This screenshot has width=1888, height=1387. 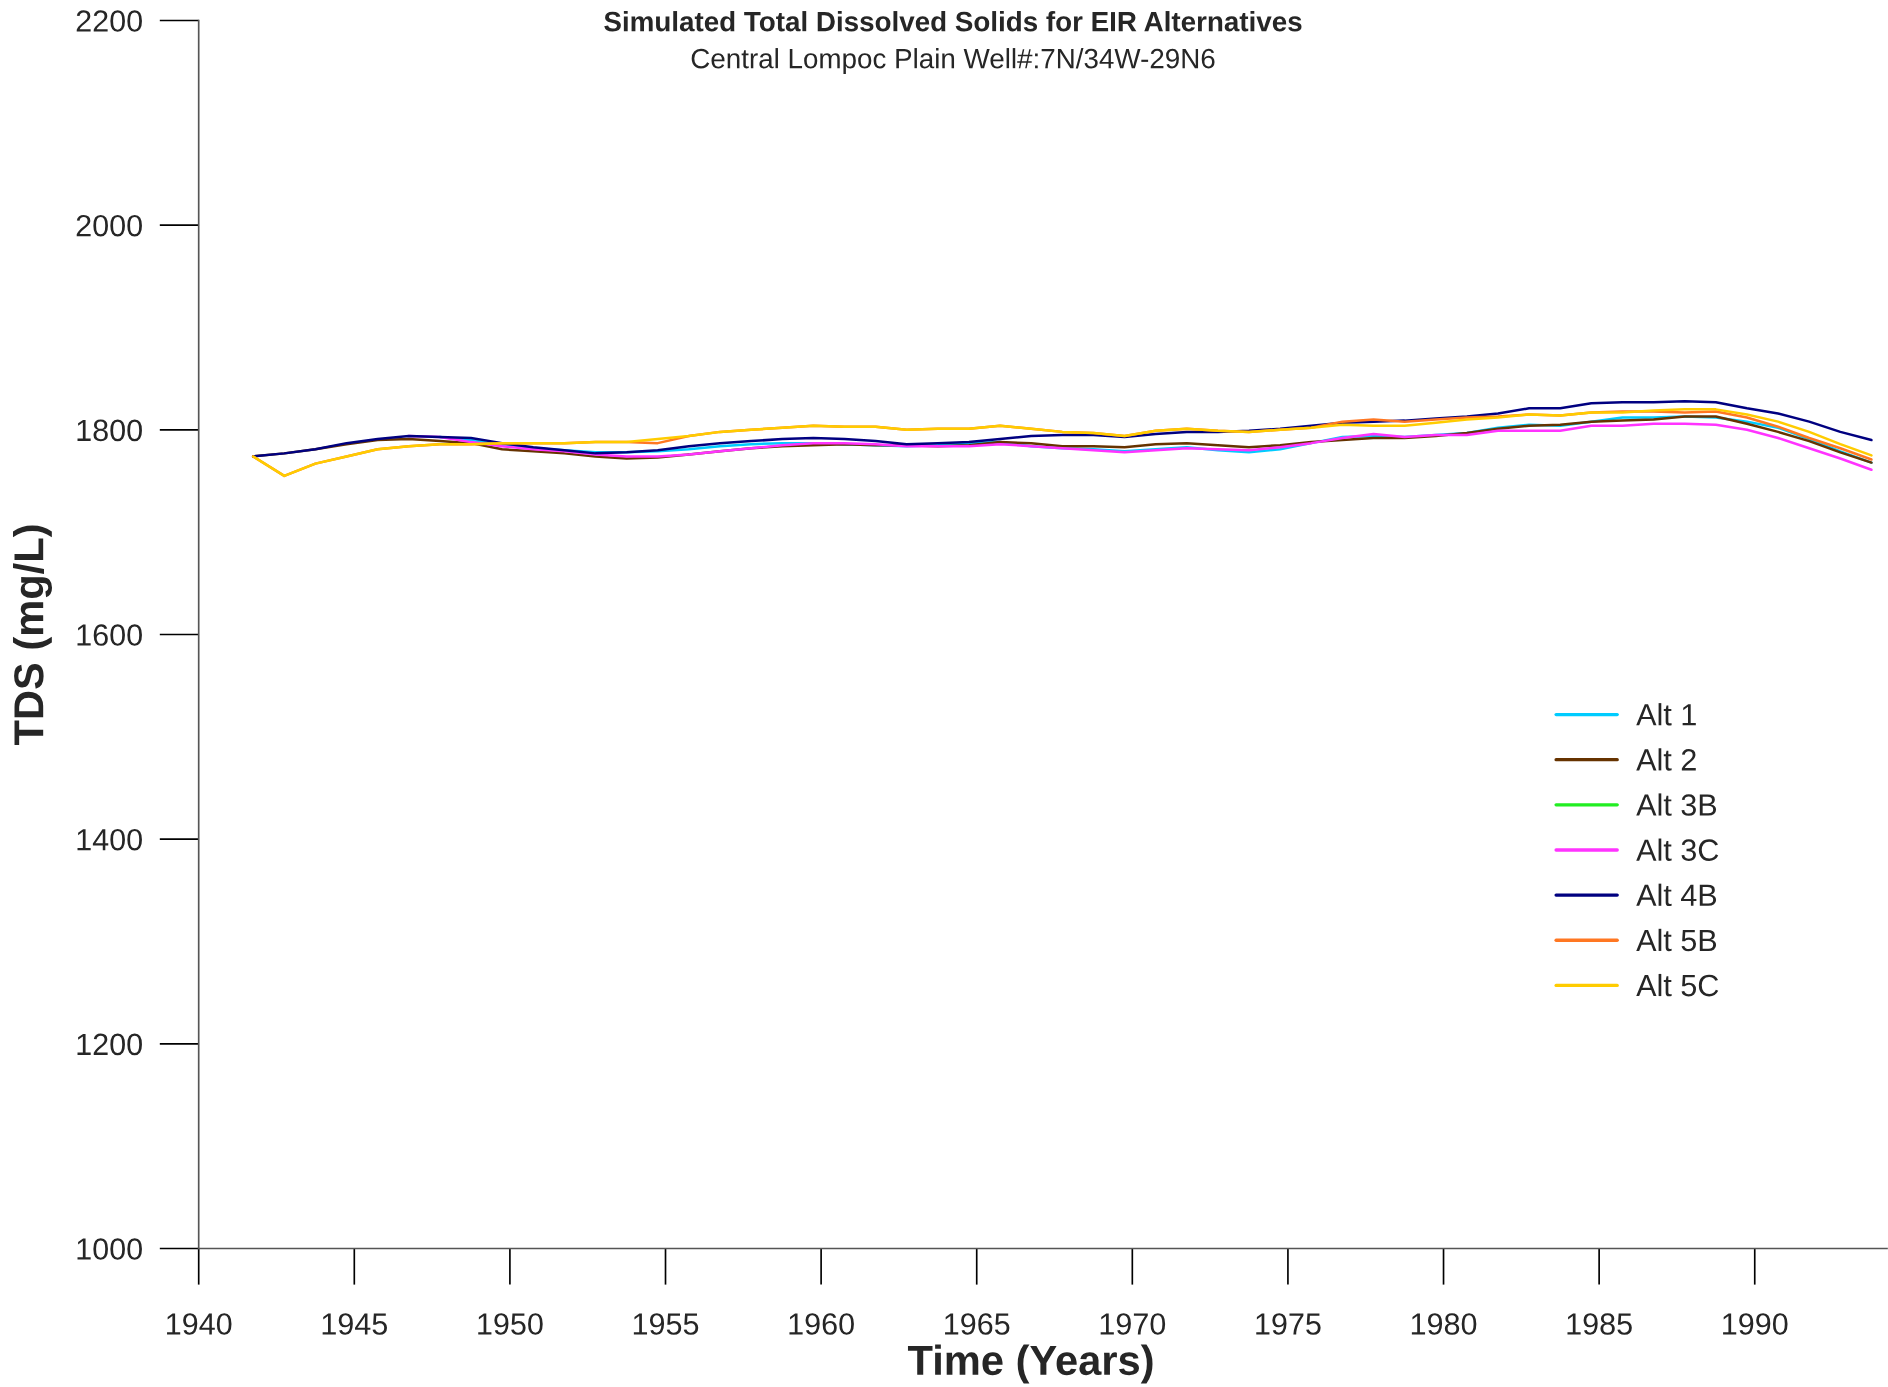 I want to click on legend-label: Alt 3C, so click(x=1677, y=849).